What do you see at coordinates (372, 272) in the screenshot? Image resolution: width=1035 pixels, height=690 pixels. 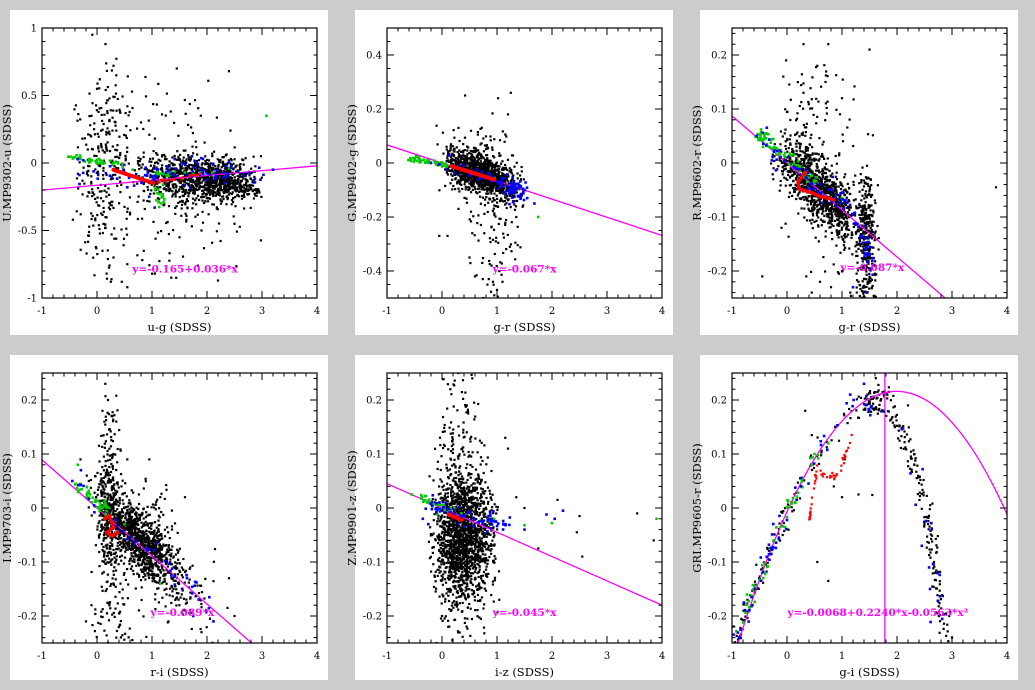 I see `y-tick-label: -0.4` at bounding box center [372, 272].